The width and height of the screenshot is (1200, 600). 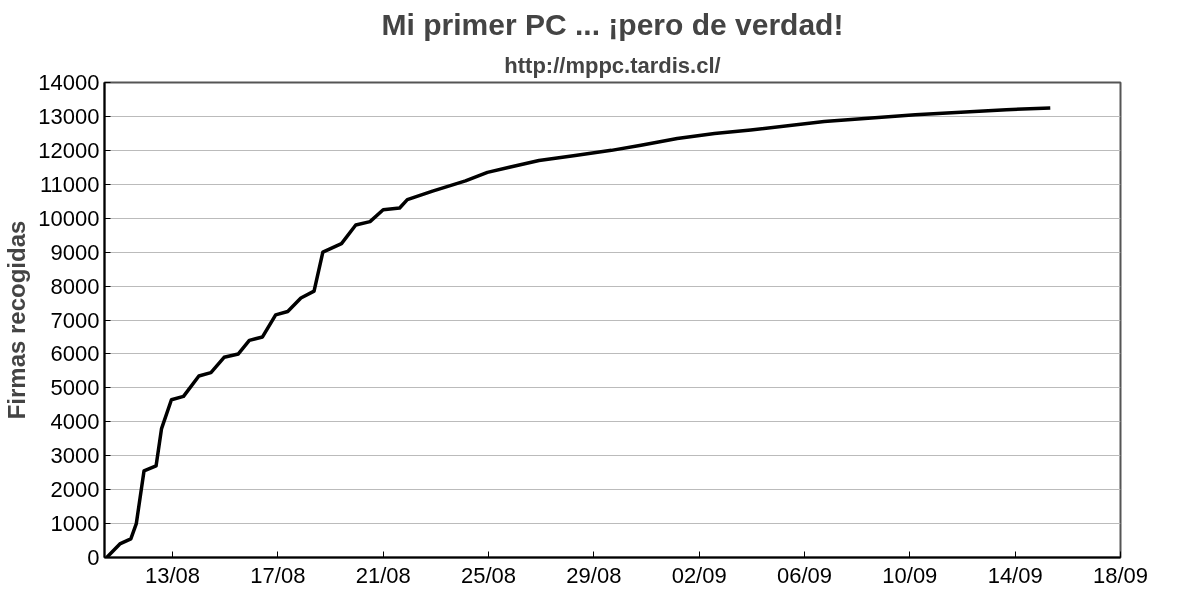 I want to click on y-tick-label: 10000, so click(x=69, y=218).